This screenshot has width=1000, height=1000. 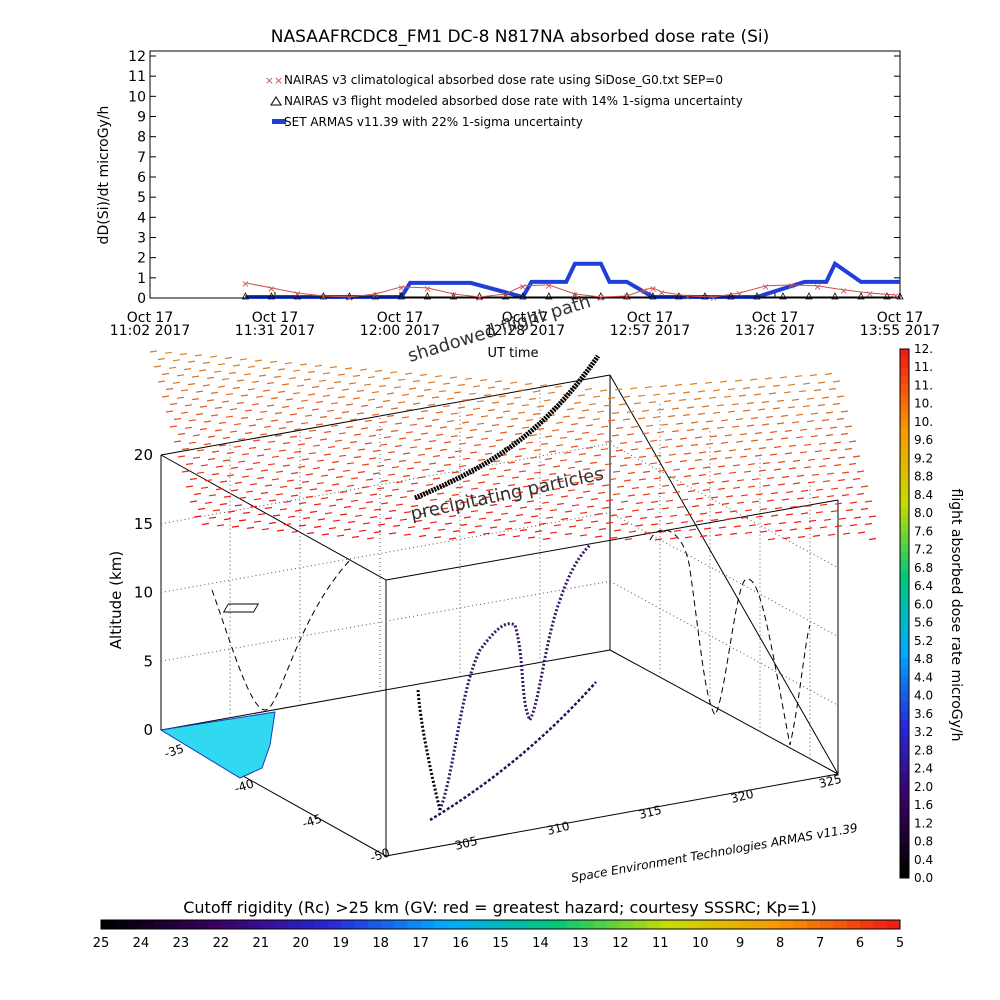 I want to click on profile-projection-right, so click(x=730, y=637).